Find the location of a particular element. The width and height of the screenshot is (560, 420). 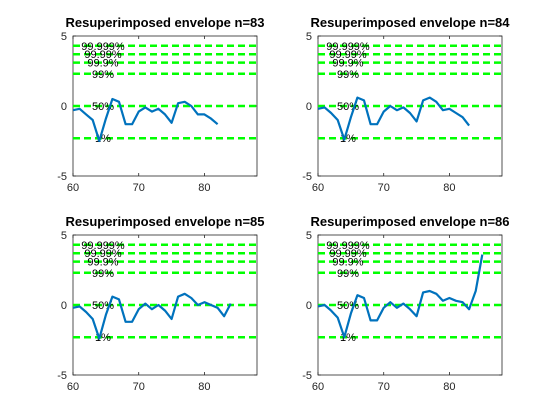

chart-title: Resuperimposed envelope n=86 is located at coordinates (409, 221).